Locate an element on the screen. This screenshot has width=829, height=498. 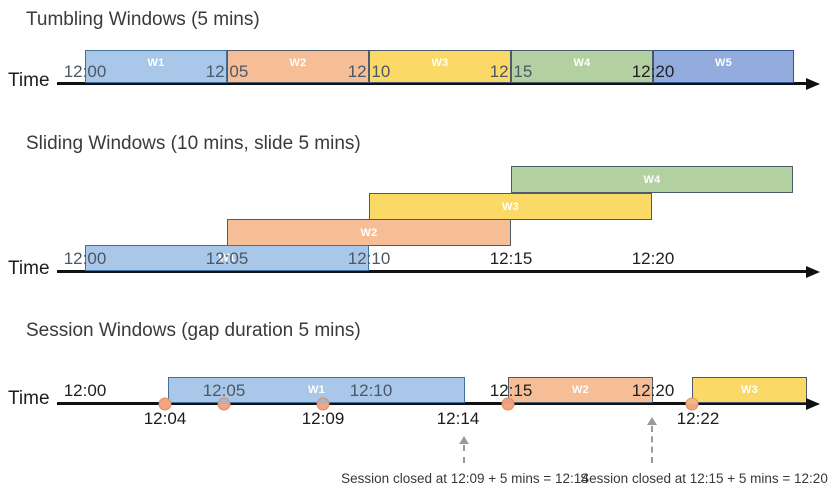
session-time-axis is located at coordinates (431, 403).